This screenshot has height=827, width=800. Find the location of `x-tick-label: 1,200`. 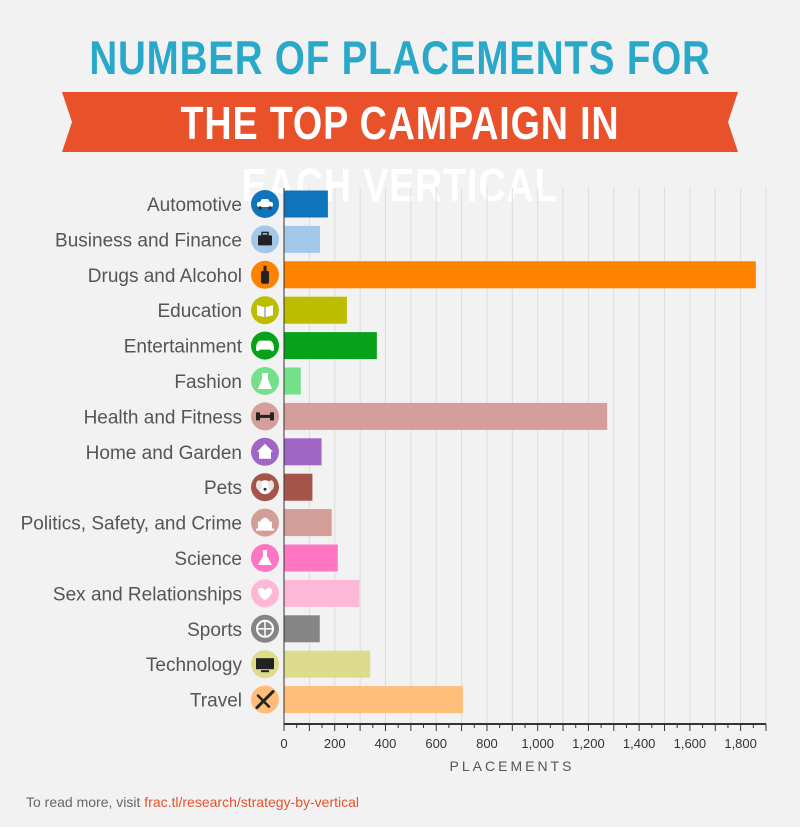

x-tick-label: 1,200 is located at coordinates (588, 743).